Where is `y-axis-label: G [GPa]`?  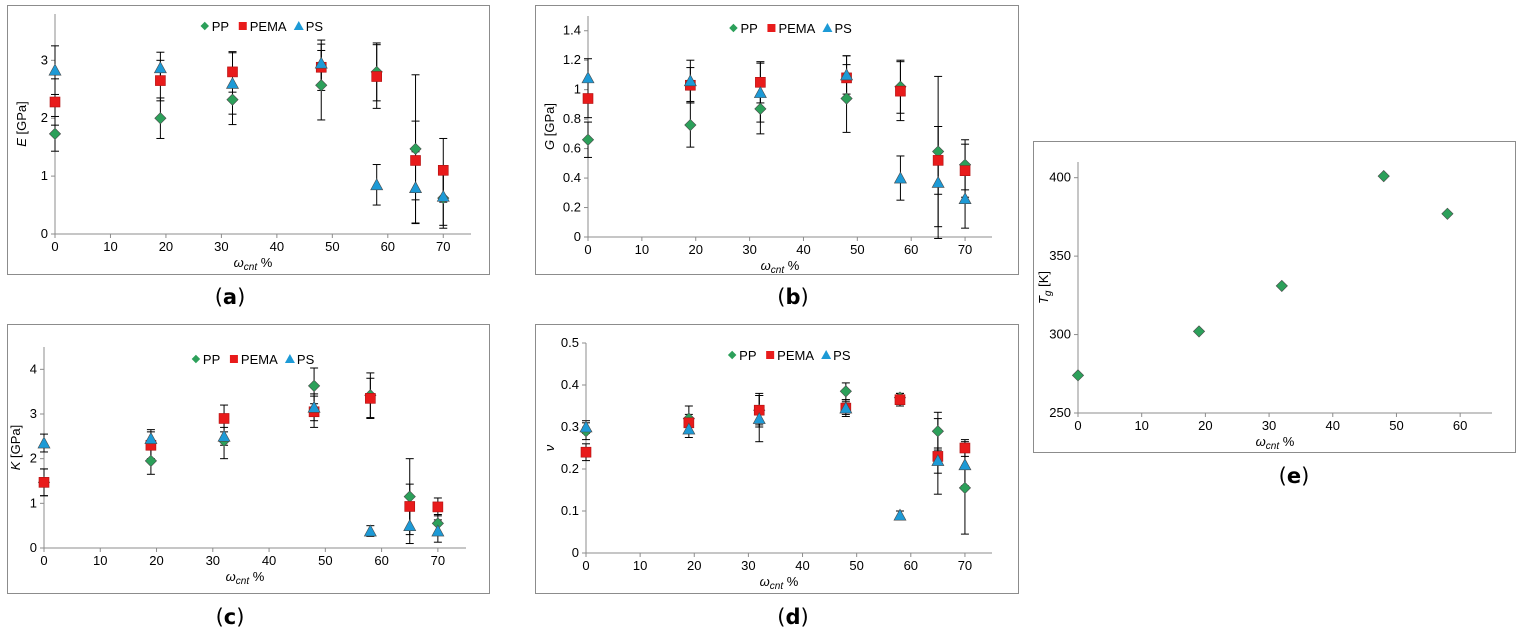 y-axis-label: G [GPa] is located at coordinates (549, 126).